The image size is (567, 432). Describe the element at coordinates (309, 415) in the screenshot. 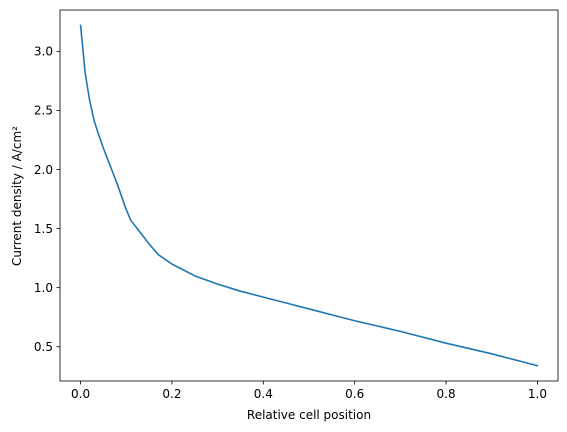

I see `x-axis-label: Relative cell position` at that location.